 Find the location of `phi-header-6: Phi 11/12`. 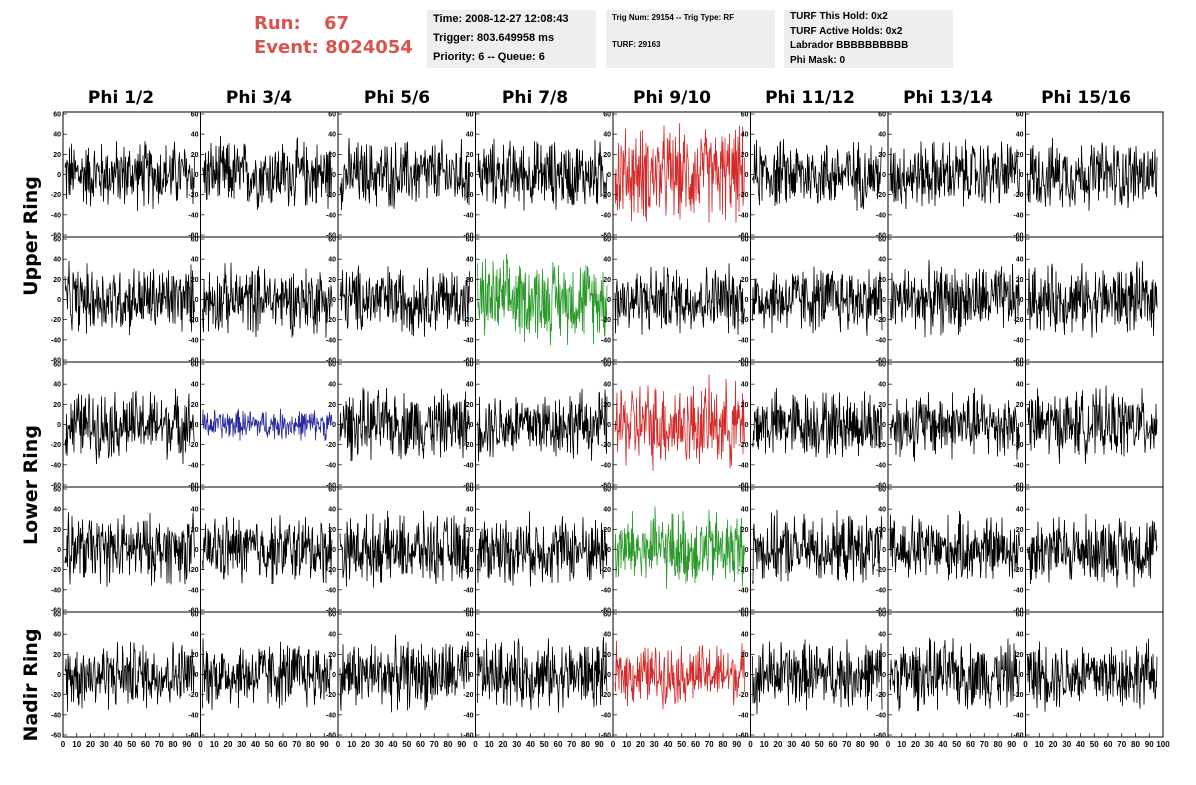

phi-header-6: Phi 11/12 is located at coordinates (810, 98).